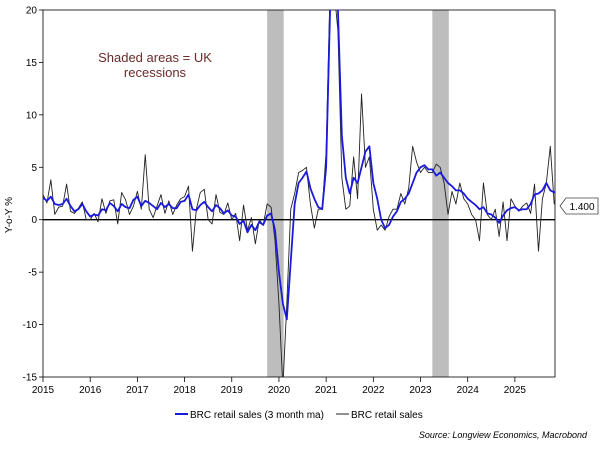 This screenshot has width=600, height=450. Describe the element at coordinates (32, 63) in the screenshot. I see `y-tick-label-6: 15` at that location.